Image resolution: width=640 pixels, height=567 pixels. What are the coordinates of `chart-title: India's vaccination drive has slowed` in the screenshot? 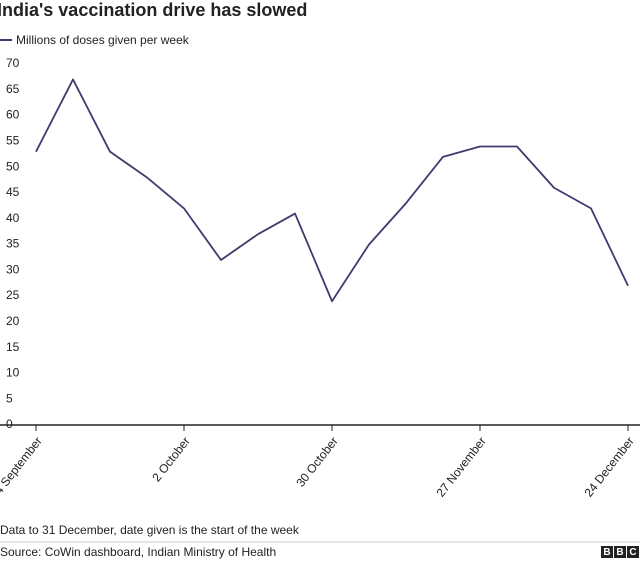 It's located at (153, 10).